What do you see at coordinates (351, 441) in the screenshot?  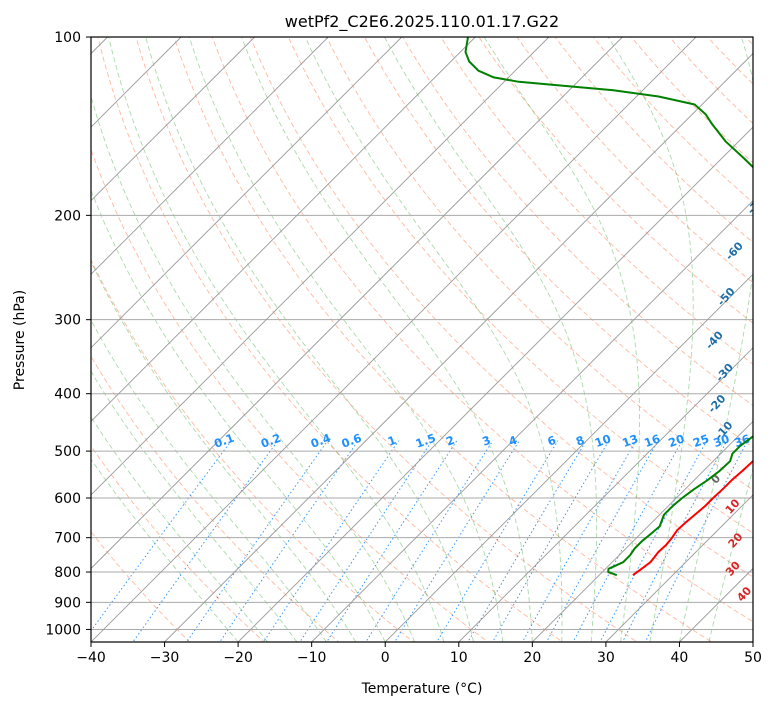 I see `mixing-ratio-label: 0.6` at bounding box center [351, 441].